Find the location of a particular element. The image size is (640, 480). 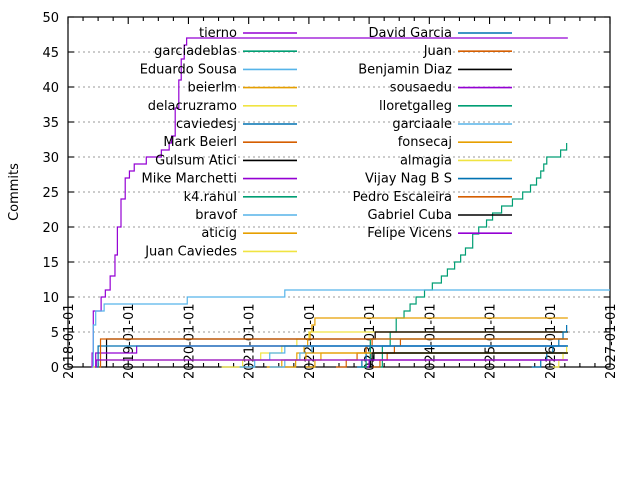

x-tick-label: 2021-01-01 is located at coordinates (250, 341).